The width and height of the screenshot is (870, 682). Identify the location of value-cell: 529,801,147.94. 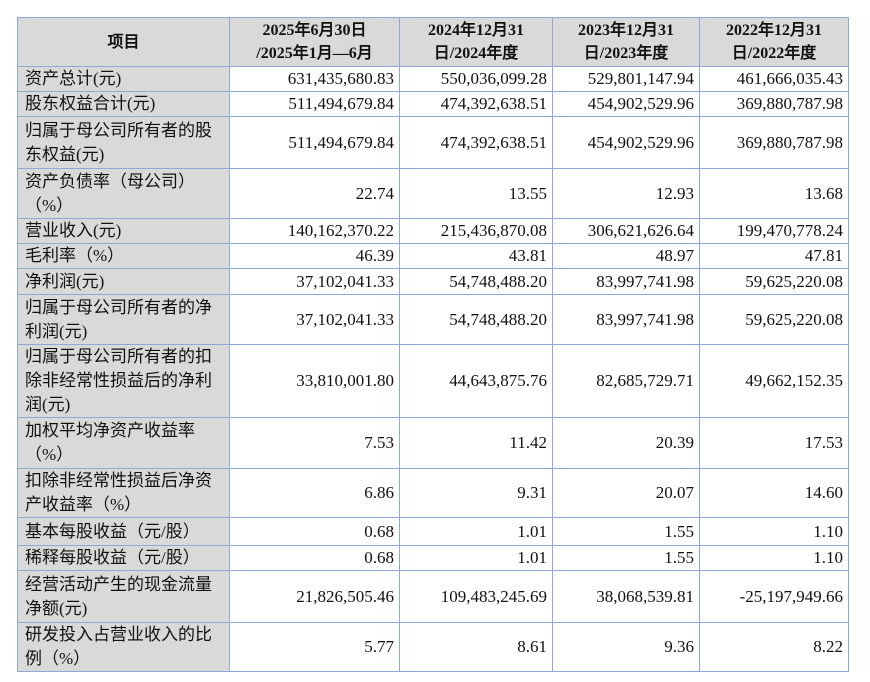
(626, 79).